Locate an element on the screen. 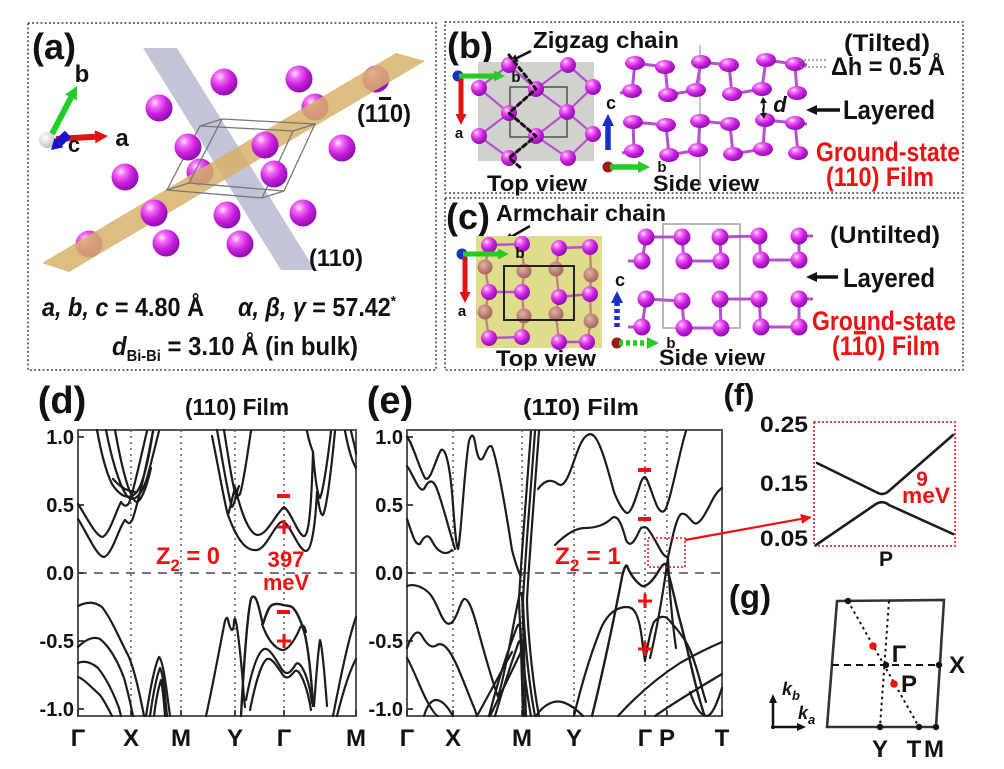 This screenshot has height=769, width=1004. svg-text: Z2 = 0 is located at coordinates (188, 559).